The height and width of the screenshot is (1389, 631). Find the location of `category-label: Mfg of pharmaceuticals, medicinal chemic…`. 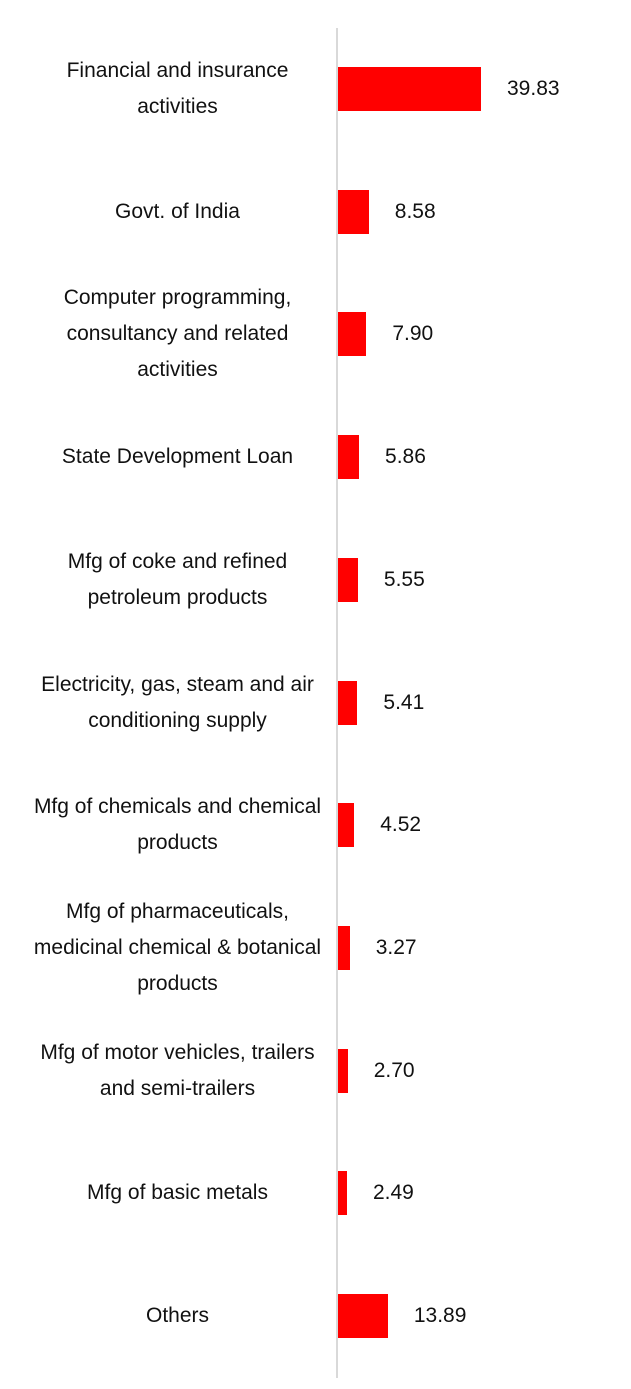

category-label: Mfg of pharmaceuticals, medicinal chemic… is located at coordinates (177, 947).